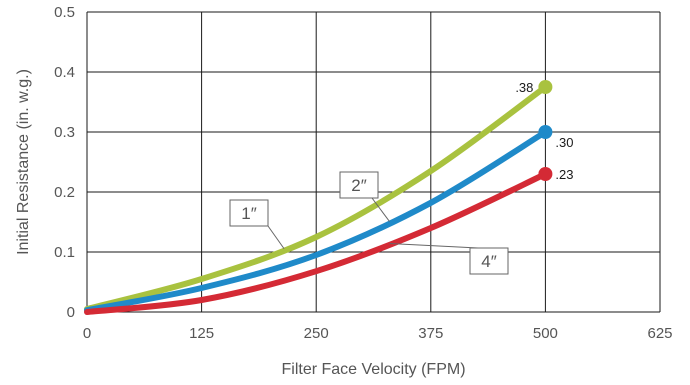 The image size is (690, 385). Describe the element at coordinates (430, 333) in the screenshot. I see `x-tick-label: 375` at that location.